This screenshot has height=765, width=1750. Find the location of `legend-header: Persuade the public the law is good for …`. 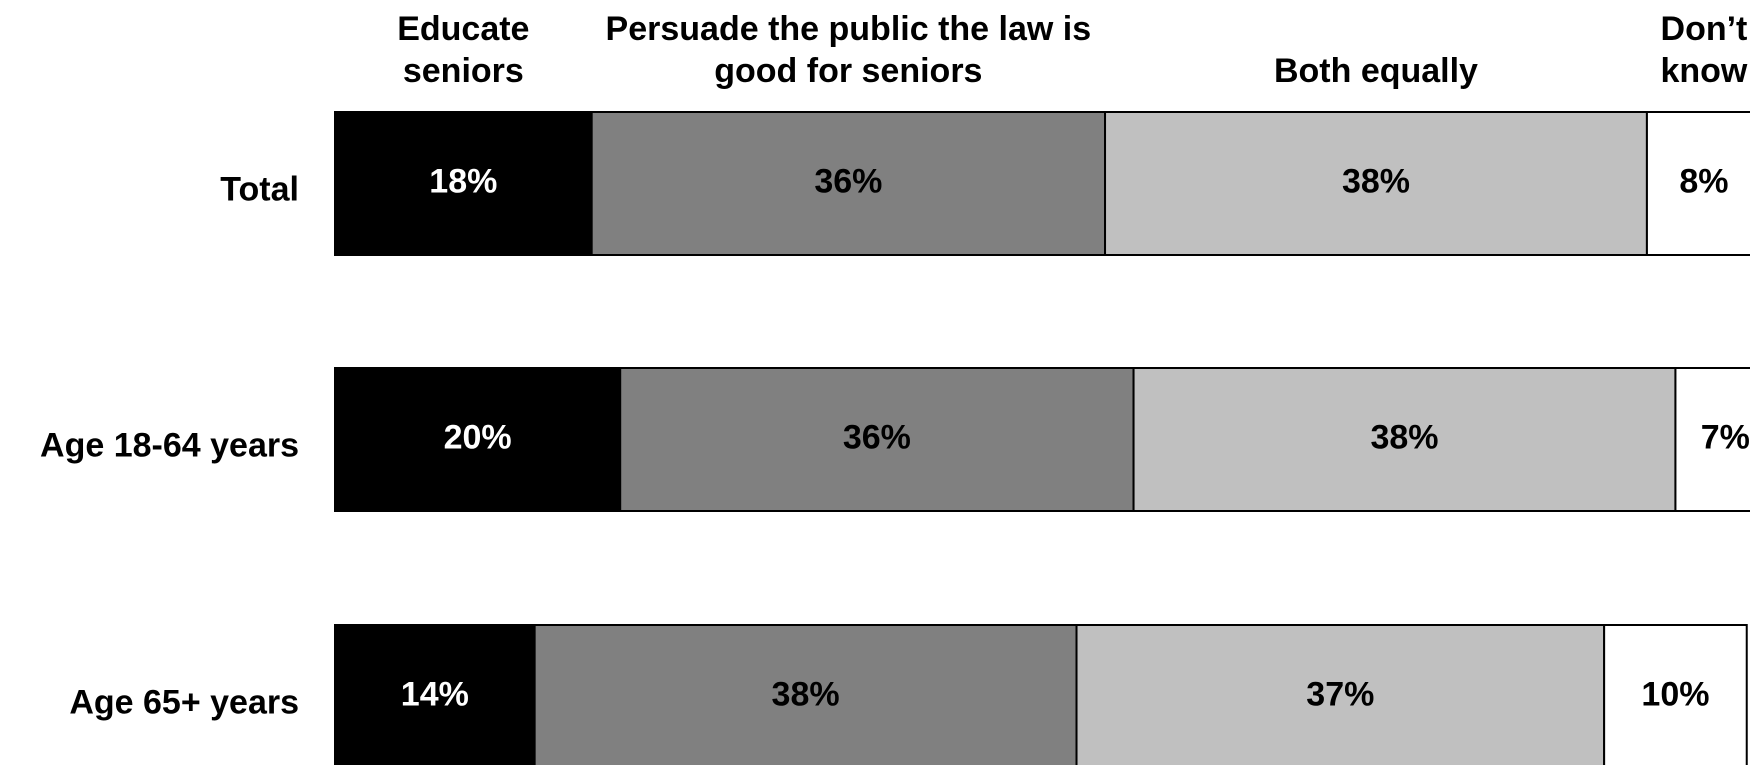

legend-header: Persuade the public the law is good for … is located at coordinates (848, 50).